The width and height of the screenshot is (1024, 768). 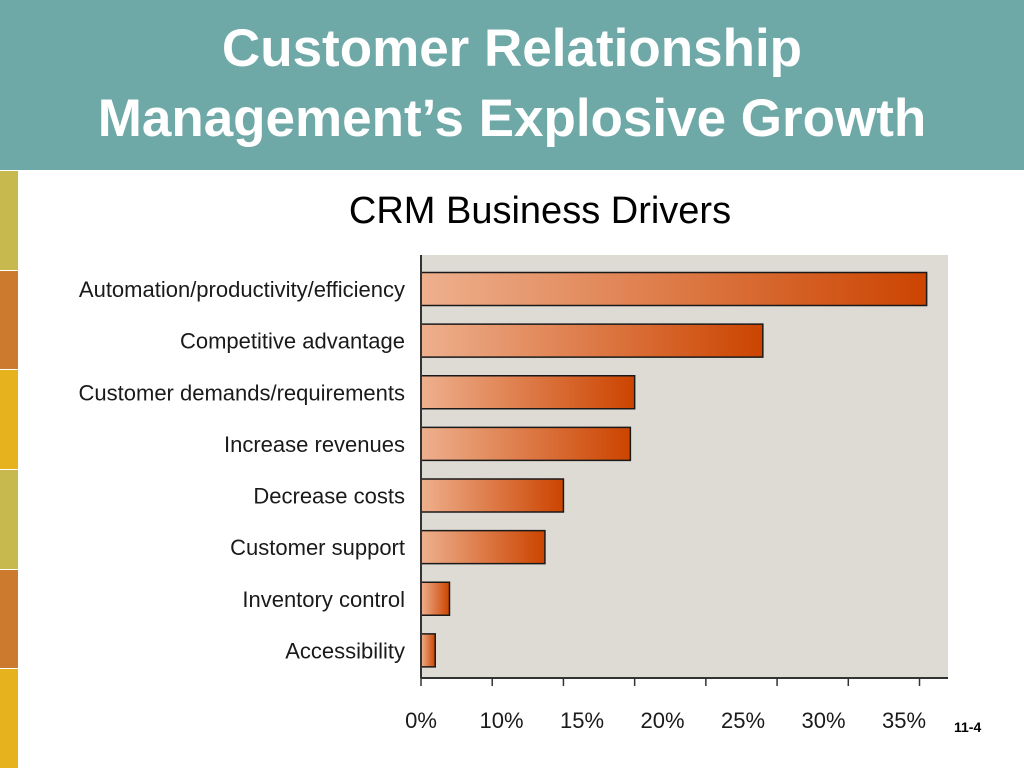 What do you see at coordinates (292, 341) in the screenshot?
I see `category-label: Competitive advantage` at bounding box center [292, 341].